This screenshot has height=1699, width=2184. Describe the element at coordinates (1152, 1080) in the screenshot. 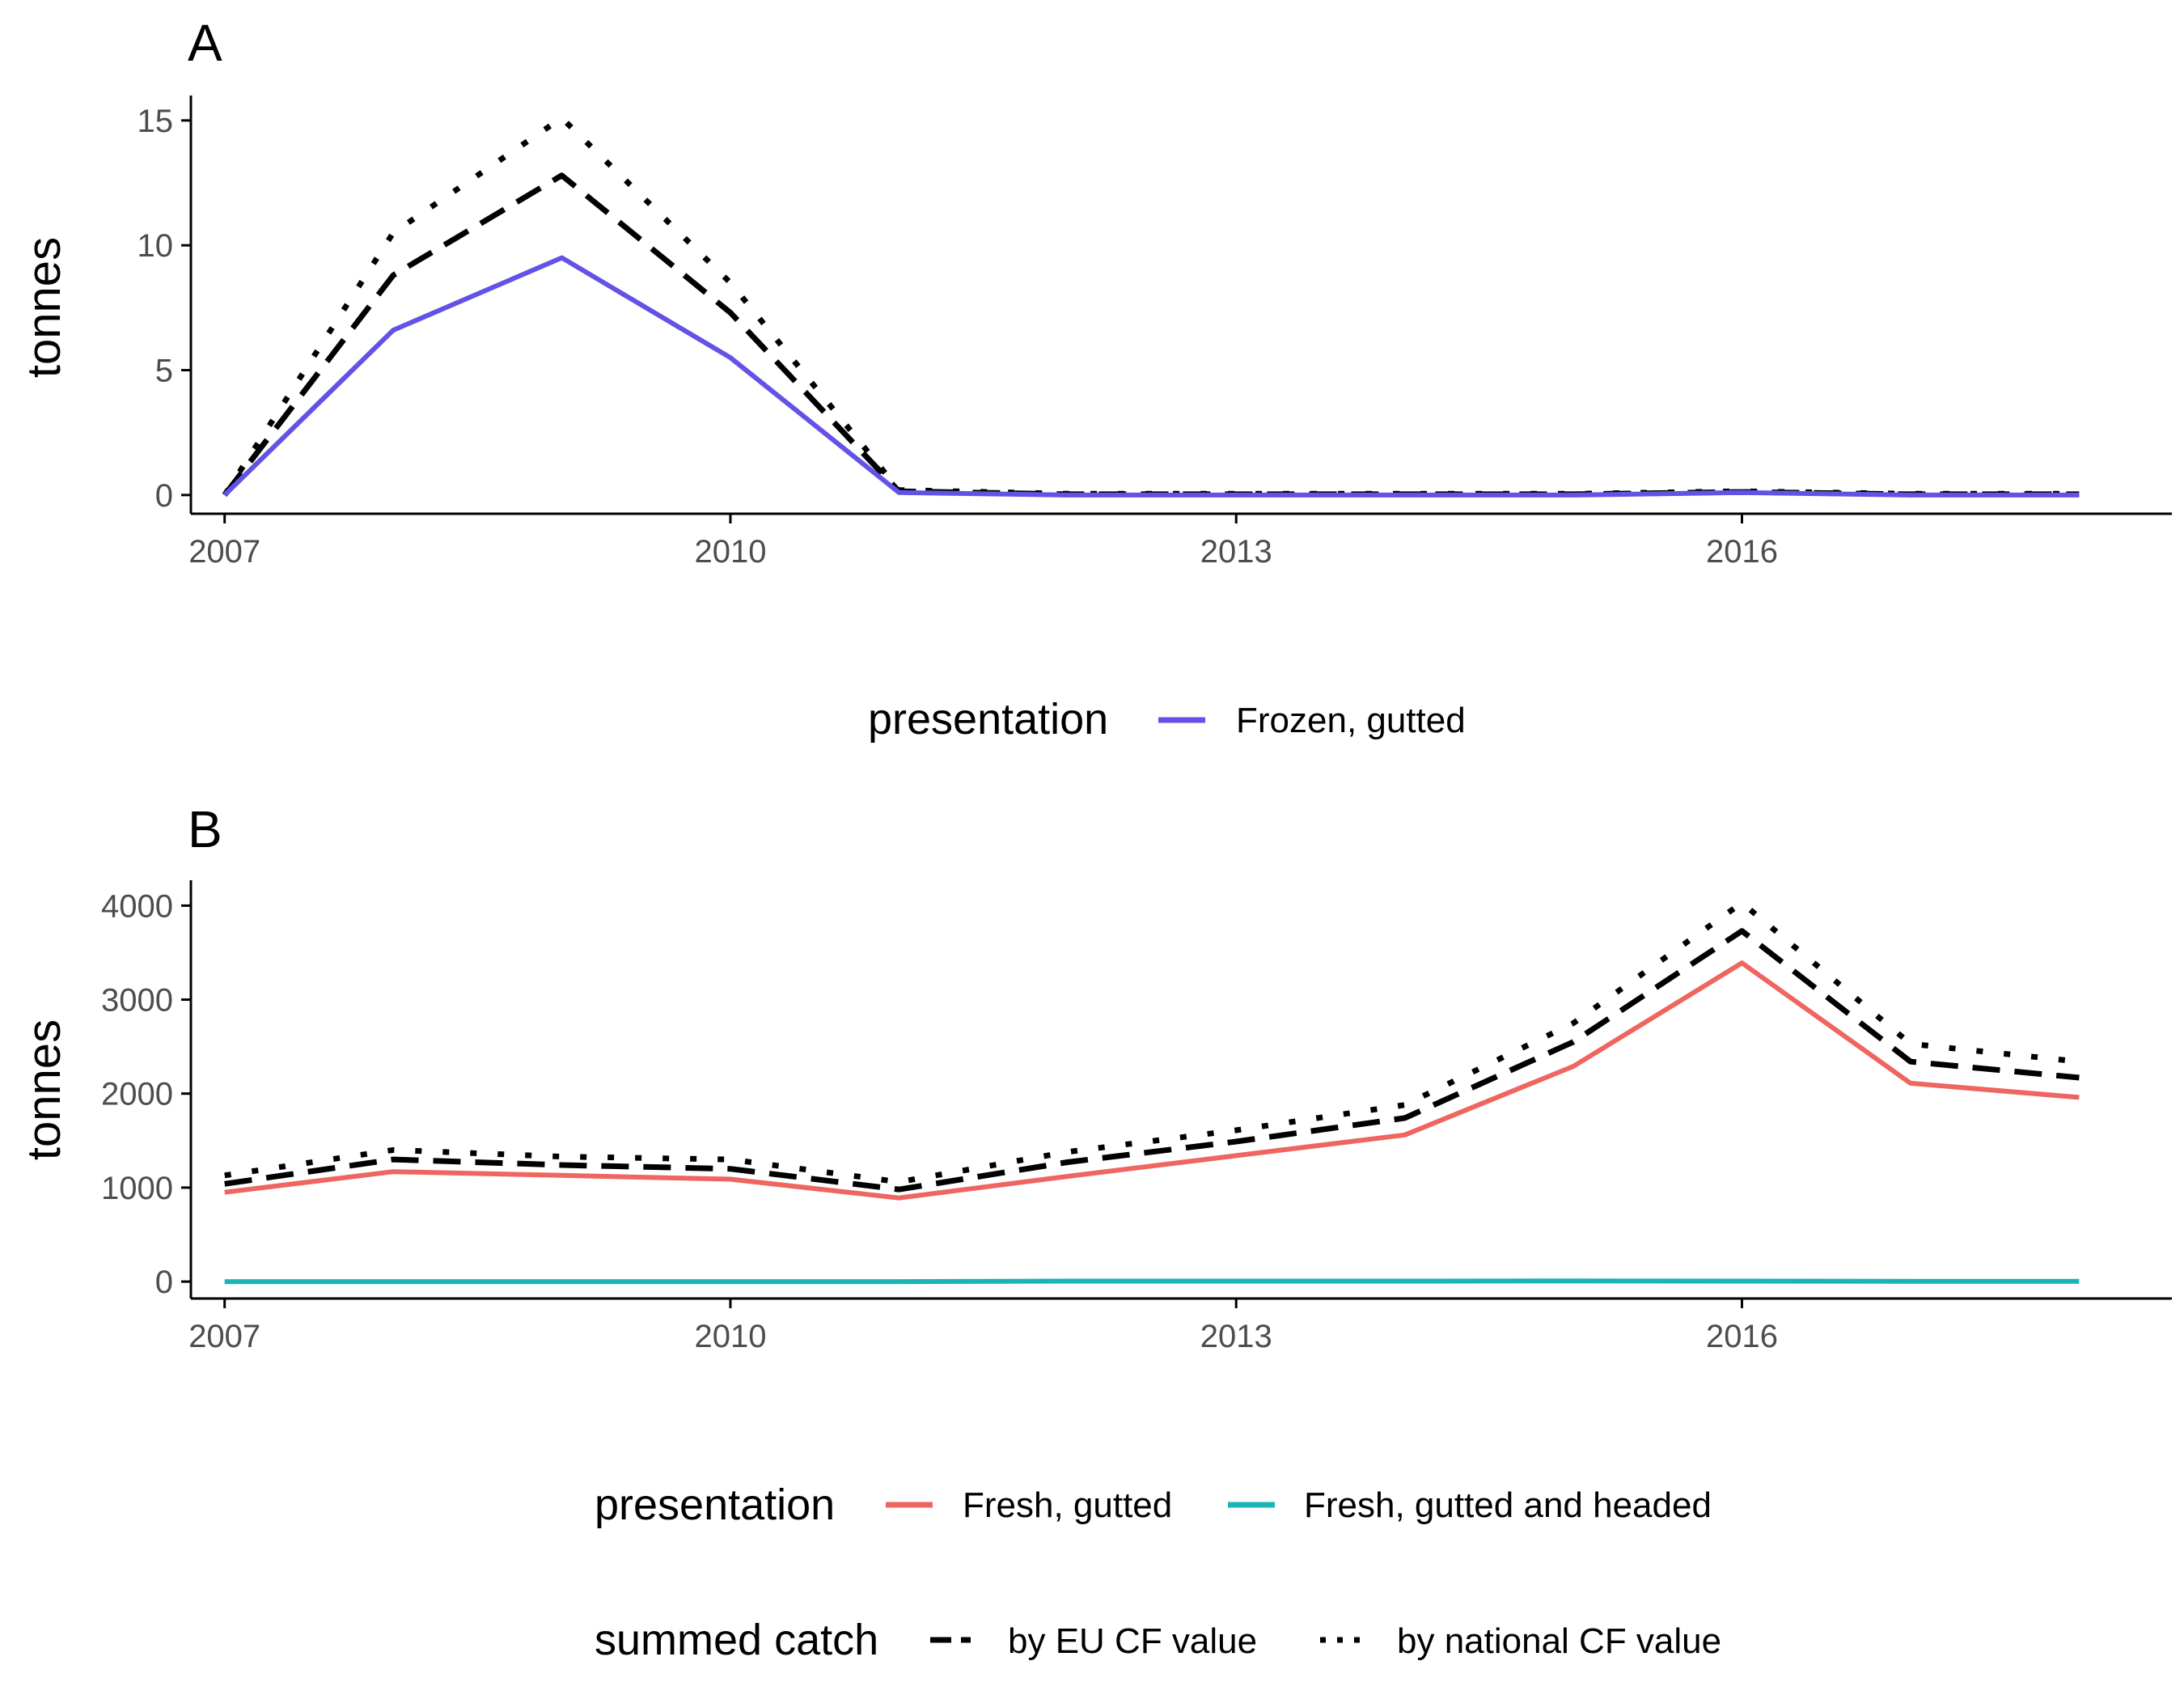

I see `panel-b-series-line-fresh_gutted` at that location.